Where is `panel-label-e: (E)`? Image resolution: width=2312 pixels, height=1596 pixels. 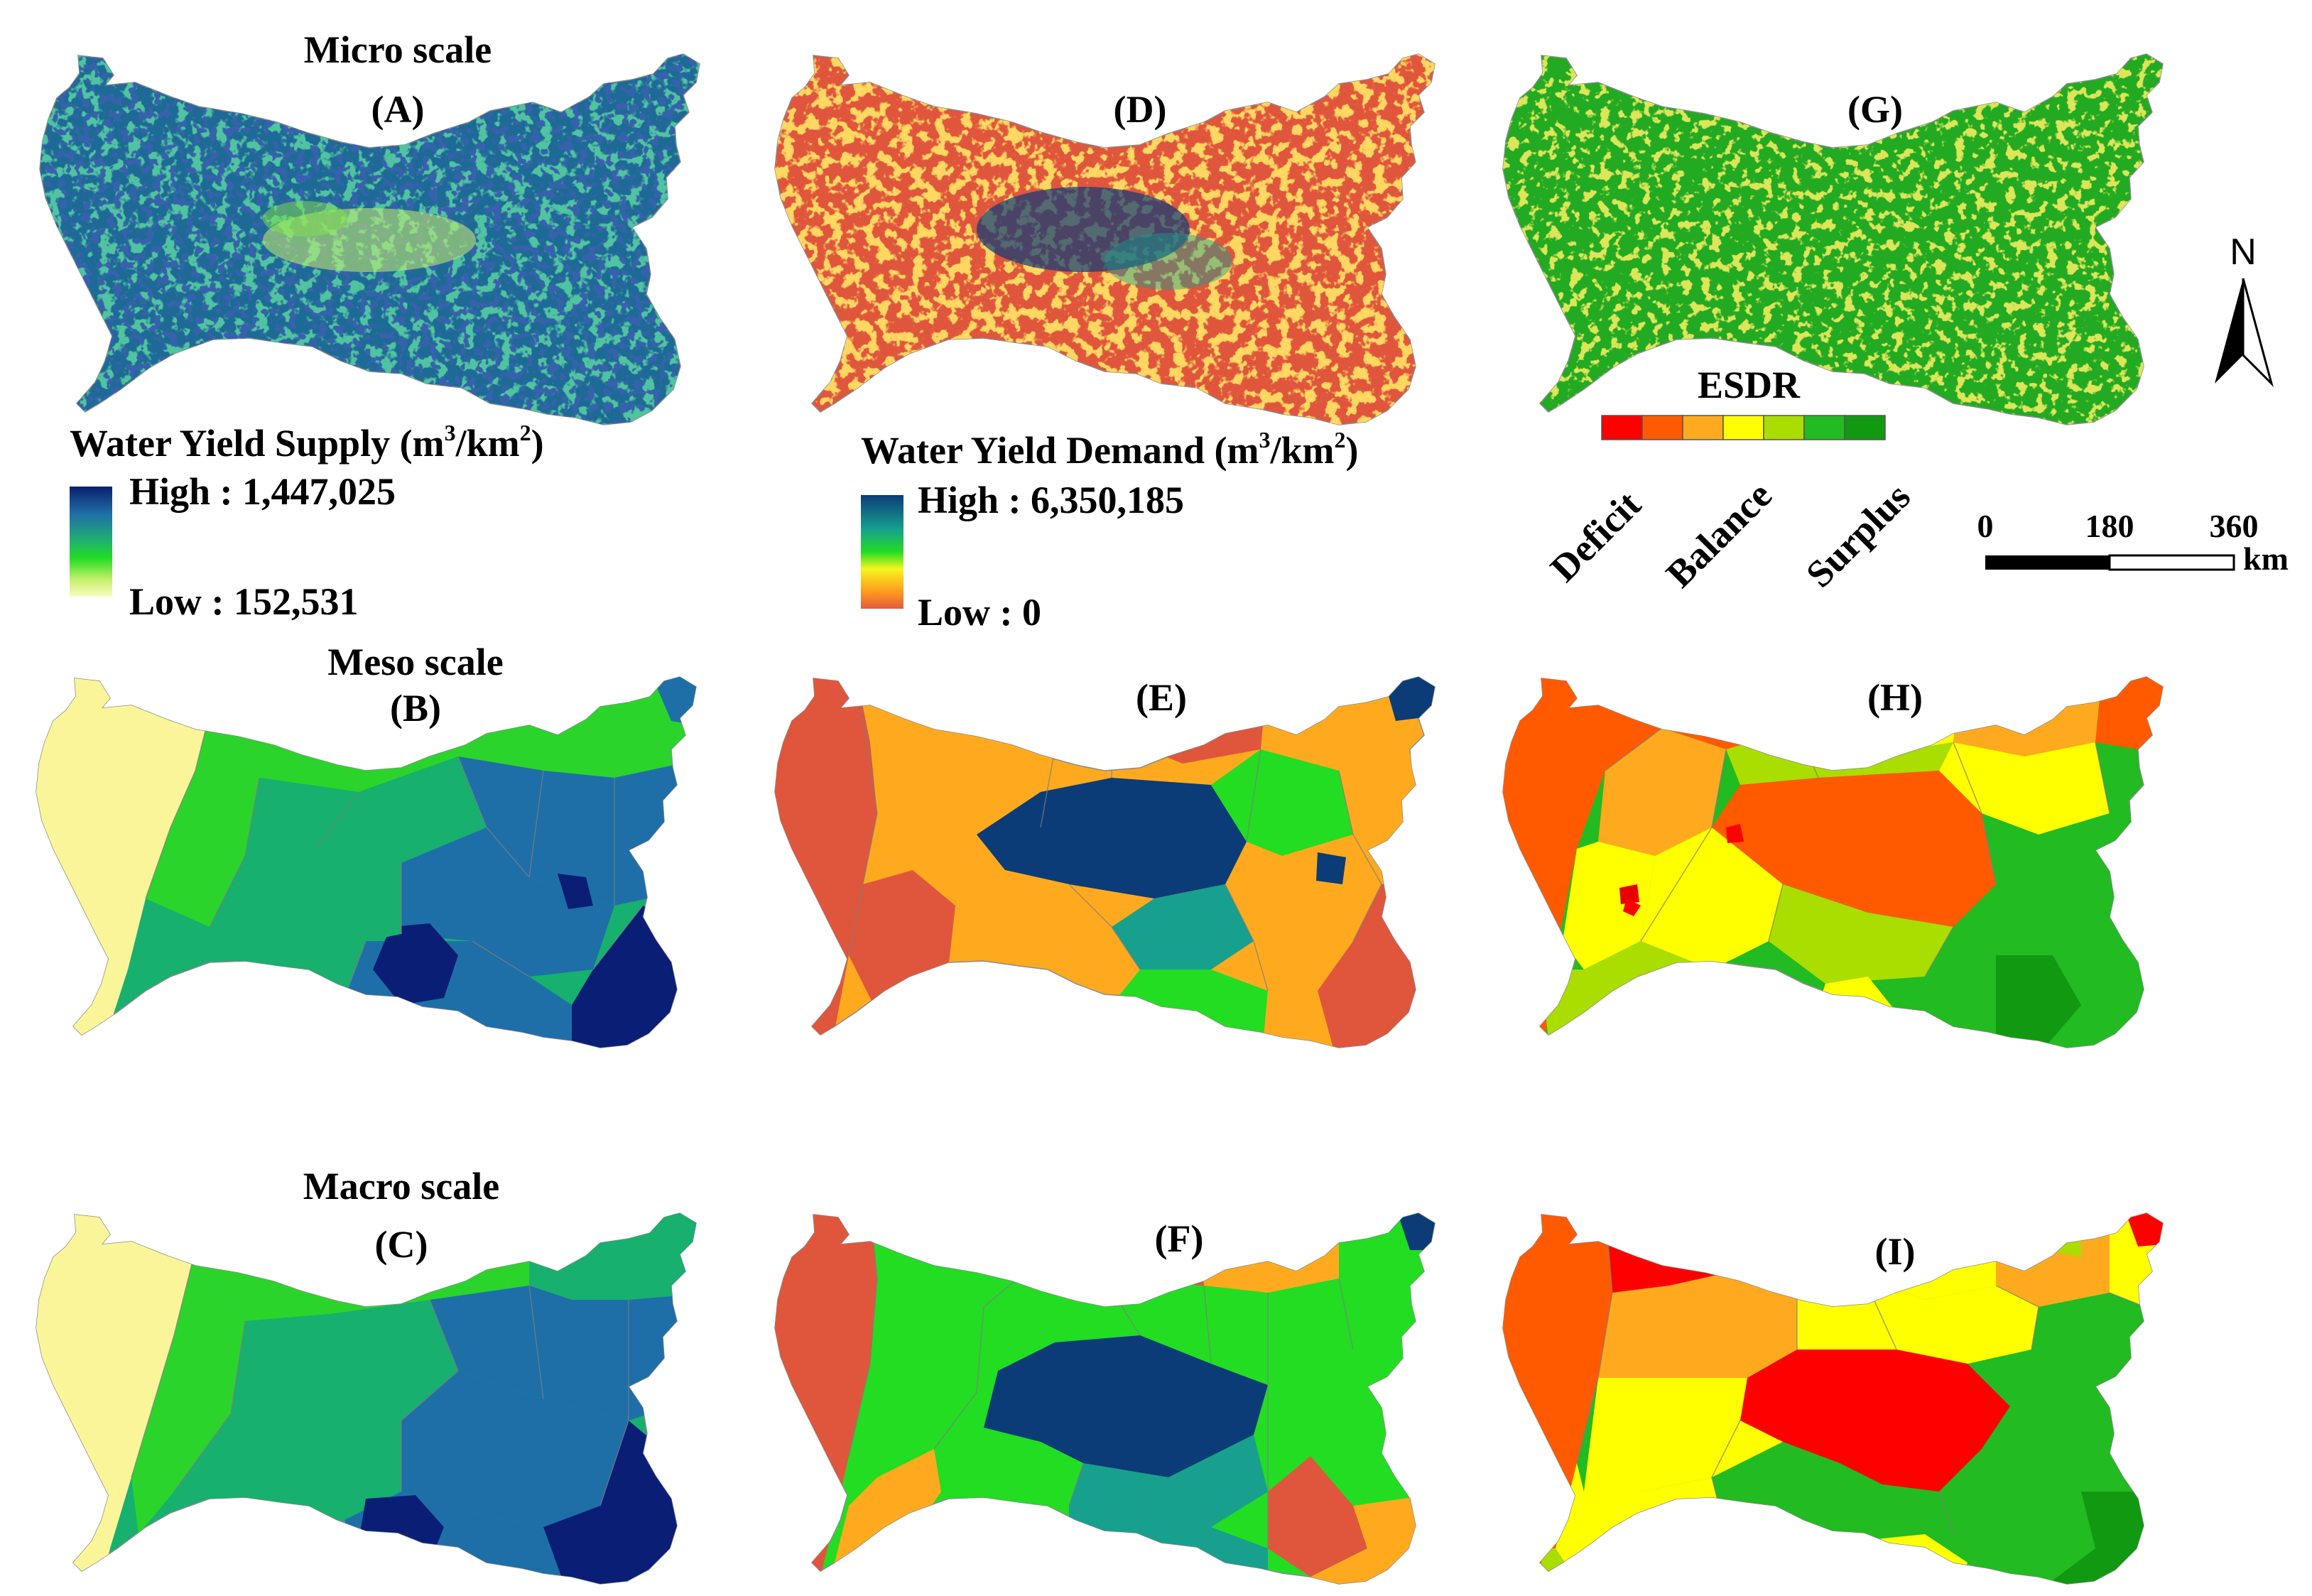
panel-label-e: (E) is located at coordinates (1161, 697).